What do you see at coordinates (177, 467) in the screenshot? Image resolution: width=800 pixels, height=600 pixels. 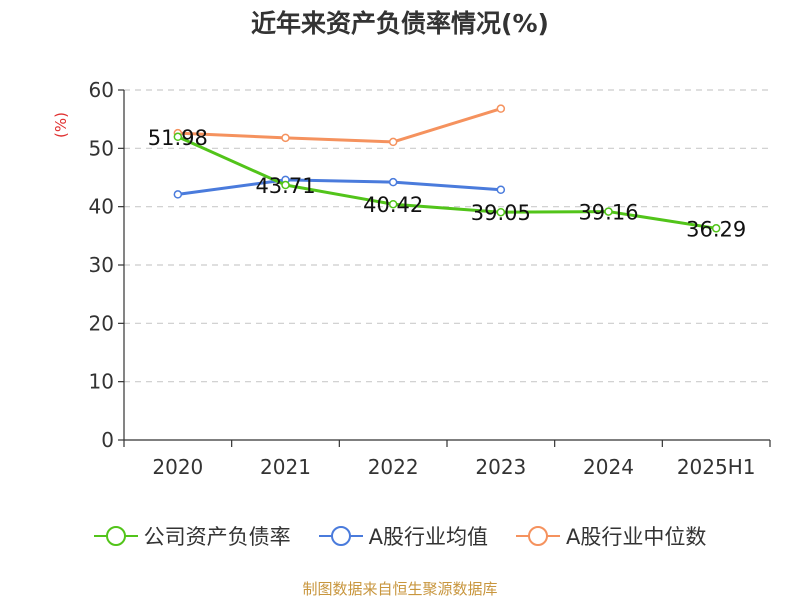 I see `x-tick-label: 2020` at bounding box center [177, 467].